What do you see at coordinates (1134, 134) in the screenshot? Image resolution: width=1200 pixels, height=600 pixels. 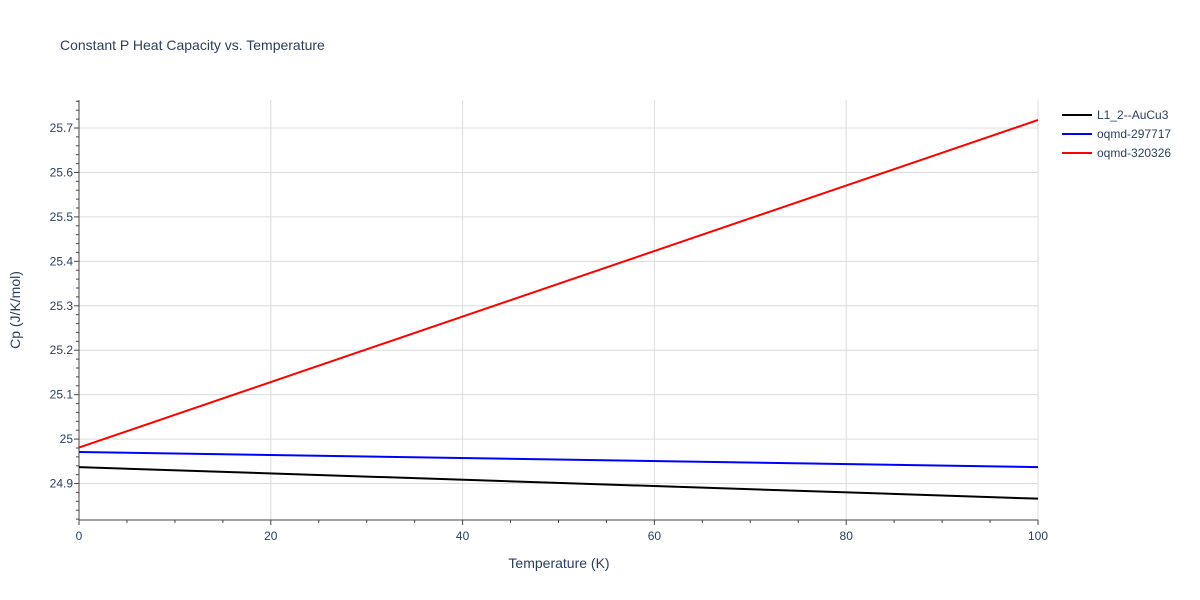 I see `legend-label: oqmd-297717` at bounding box center [1134, 134].